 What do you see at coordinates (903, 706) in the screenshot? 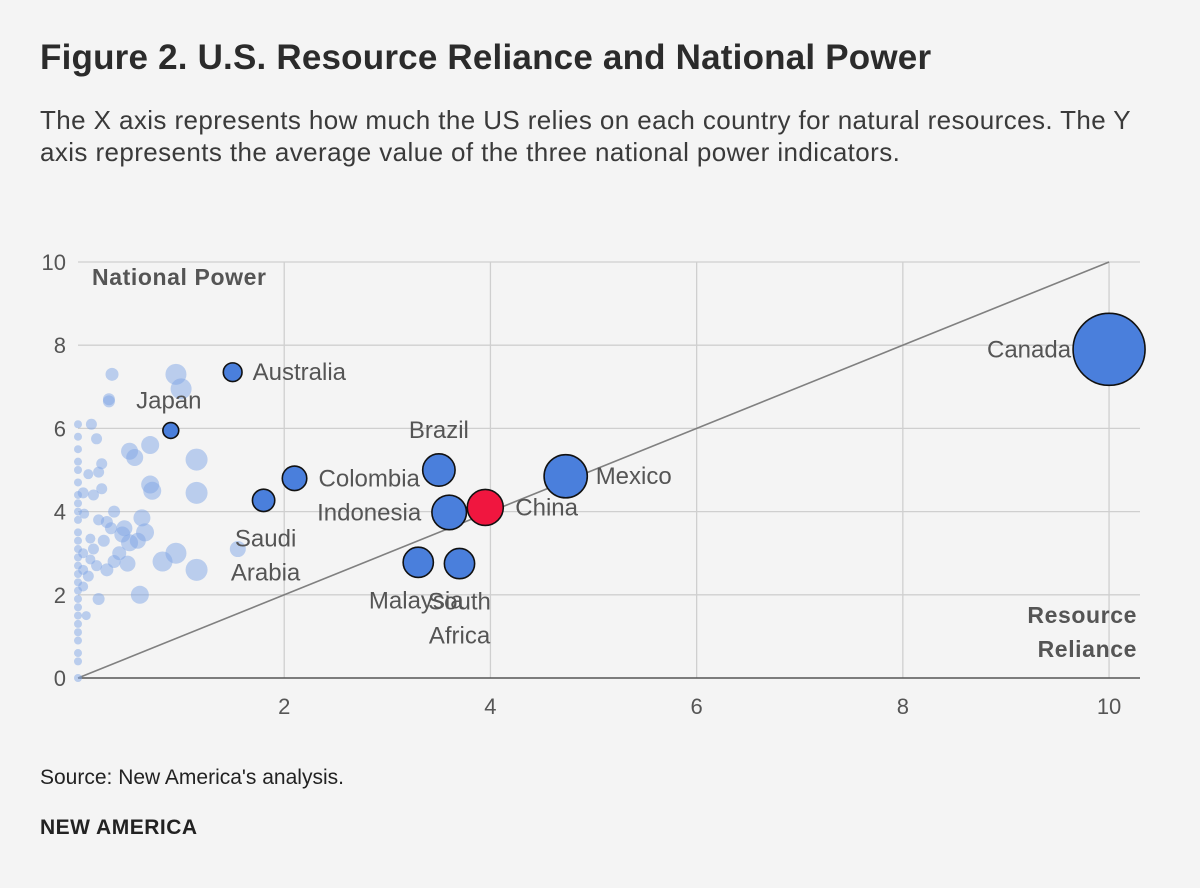
I see `x-tick-label: 8` at bounding box center [903, 706].